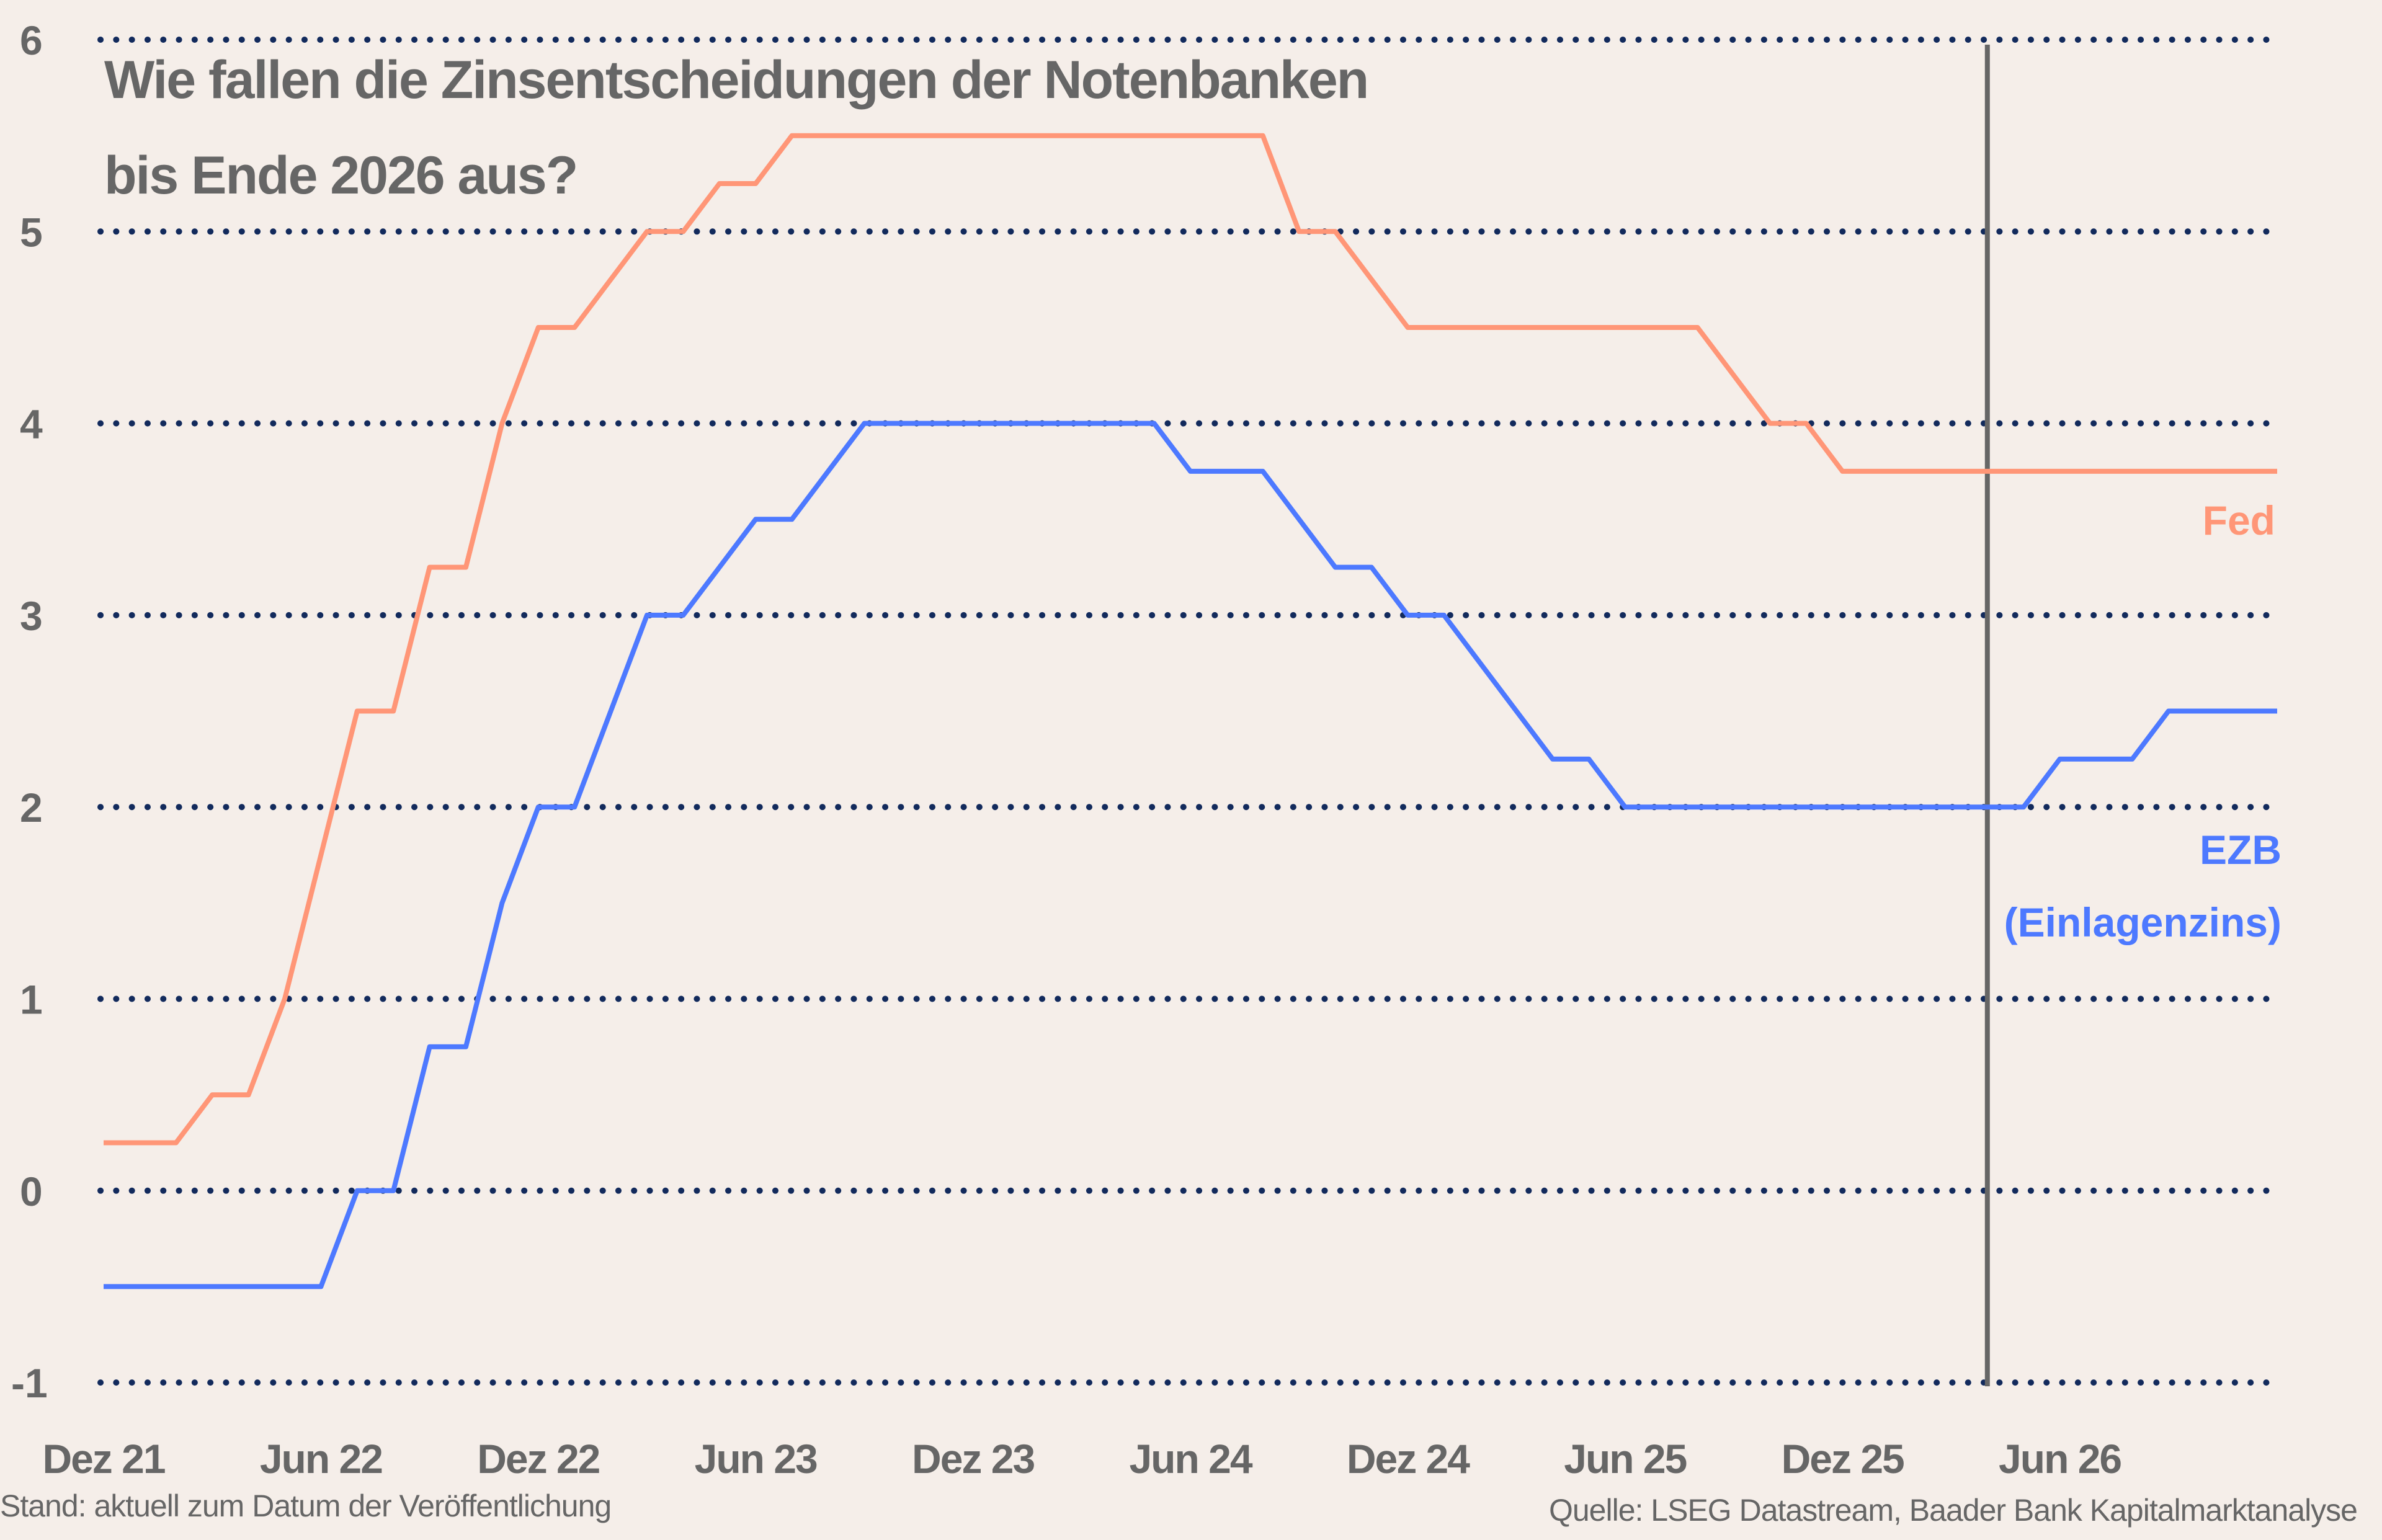 The image size is (2382, 1540). Describe the element at coordinates (2239, 520) in the screenshot. I see `fed-series-label: Fed` at that location.